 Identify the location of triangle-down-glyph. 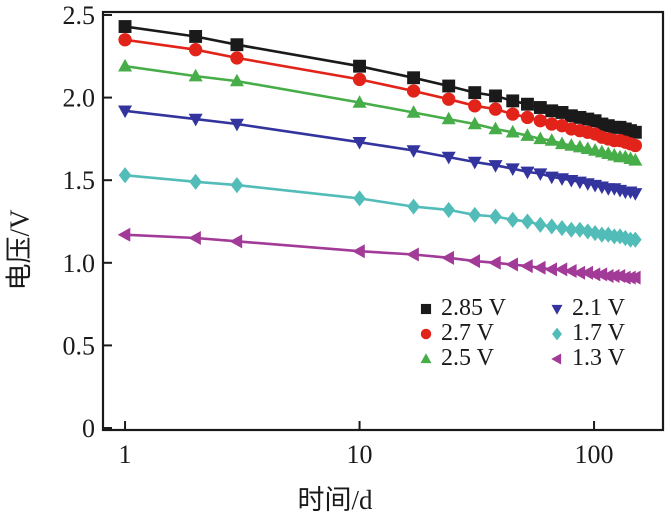
(557, 309).